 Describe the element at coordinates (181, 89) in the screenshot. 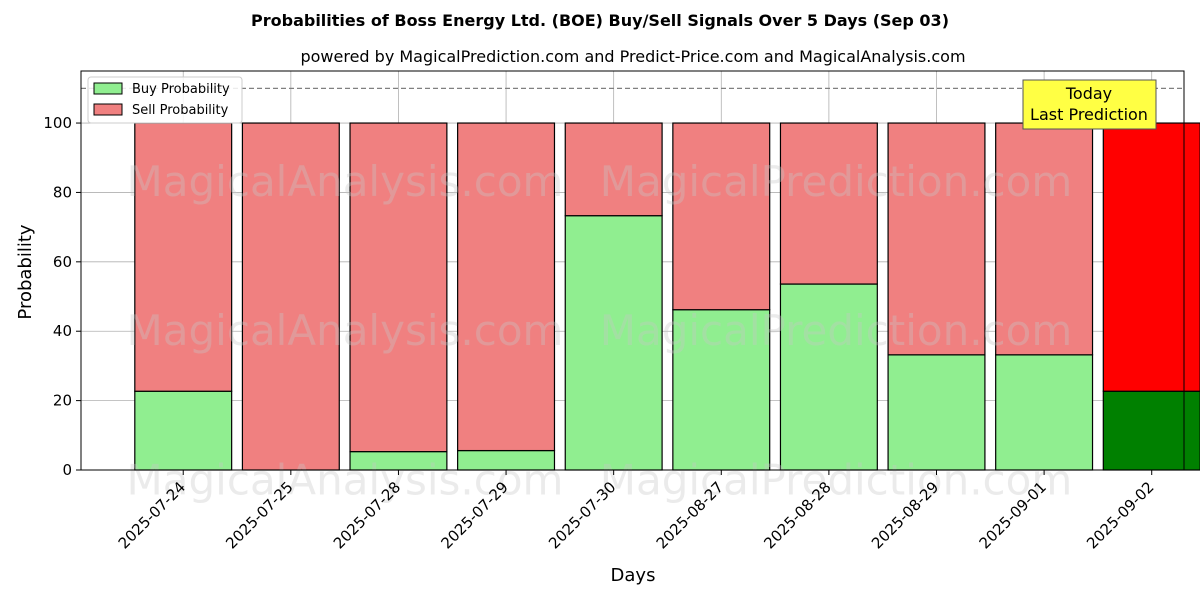

I see `legend-label-buy: Buy Probability` at that location.